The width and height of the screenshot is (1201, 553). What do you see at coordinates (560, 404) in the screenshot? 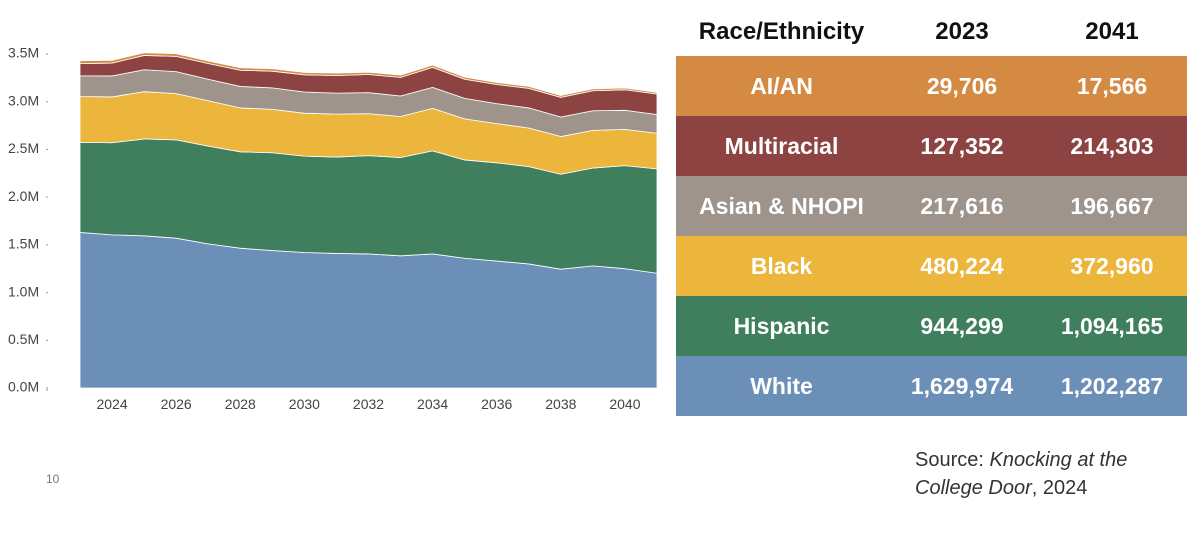
I see `x-tick-label: 2038` at bounding box center [560, 404].